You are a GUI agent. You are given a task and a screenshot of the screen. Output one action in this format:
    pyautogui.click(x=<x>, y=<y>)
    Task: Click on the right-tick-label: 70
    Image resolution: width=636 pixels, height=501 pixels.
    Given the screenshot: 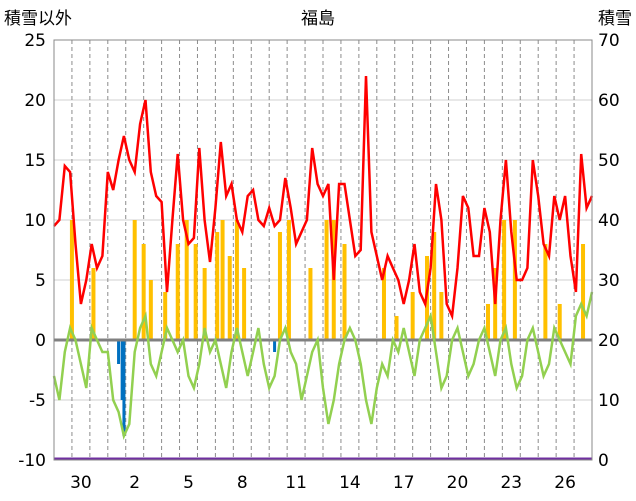 What is the action you would take?
    pyautogui.click(x=609, y=41)
    